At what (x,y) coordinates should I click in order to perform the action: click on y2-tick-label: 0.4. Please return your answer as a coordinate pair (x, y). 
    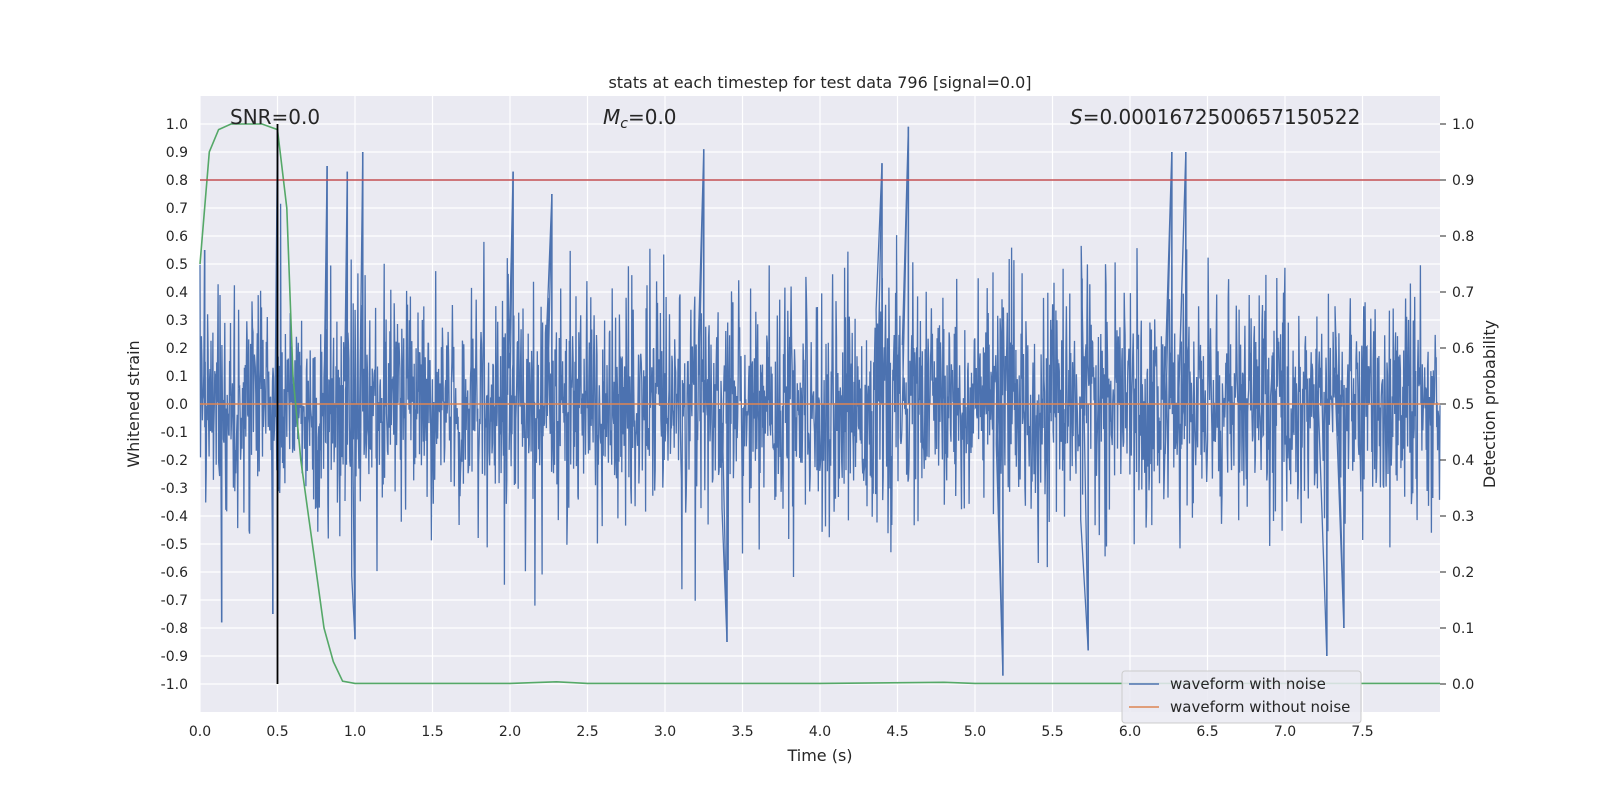
    Looking at the image, I should click on (1463, 461).